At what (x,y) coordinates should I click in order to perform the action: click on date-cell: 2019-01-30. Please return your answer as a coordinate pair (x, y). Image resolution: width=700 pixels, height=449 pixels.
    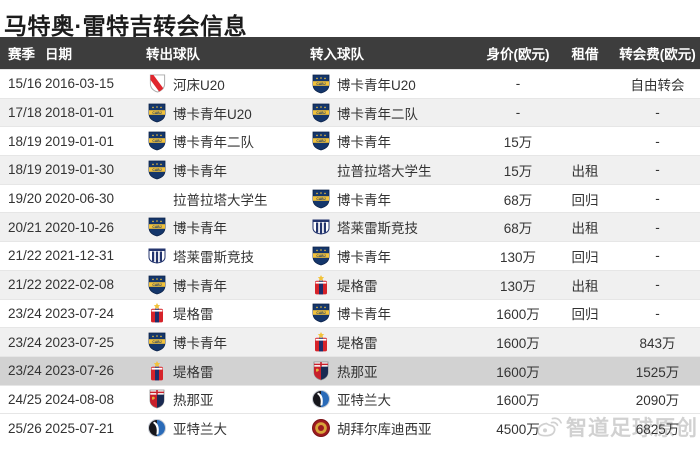
    Looking at the image, I should click on (80, 170).